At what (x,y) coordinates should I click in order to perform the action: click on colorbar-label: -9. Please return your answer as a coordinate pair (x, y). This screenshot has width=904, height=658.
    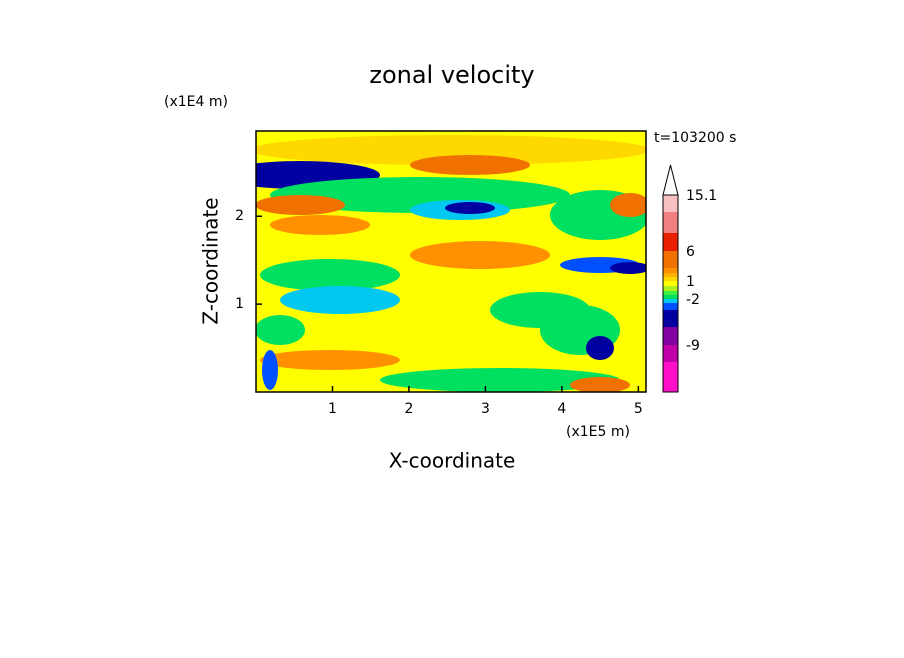
    Looking at the image, I should click on (693, 346).